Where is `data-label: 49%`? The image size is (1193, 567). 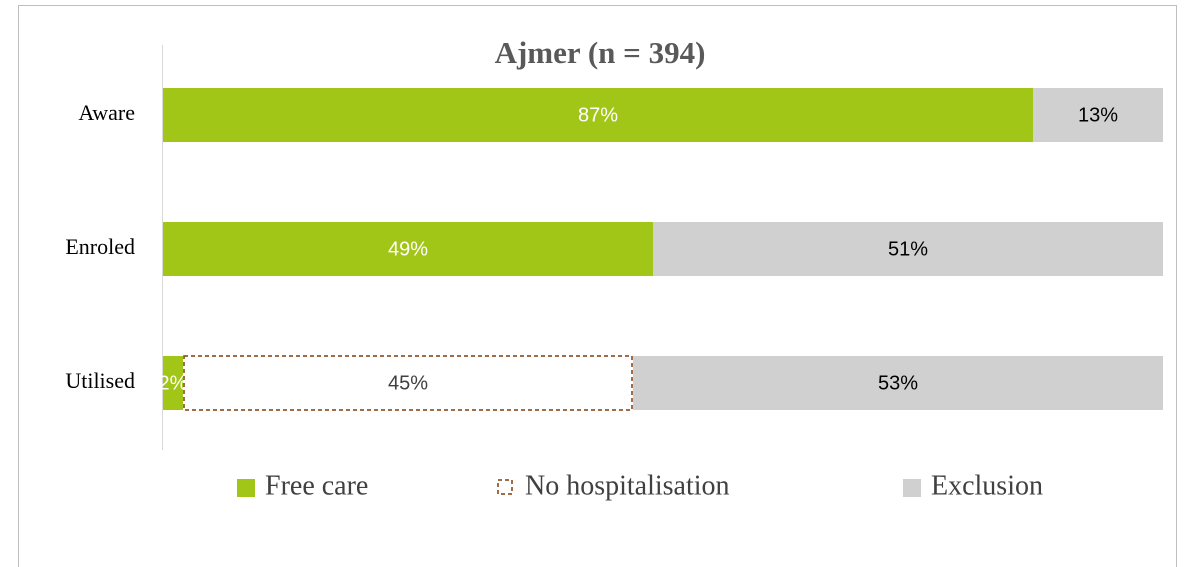
data-label: 49% is located at coordinates (408, 249).